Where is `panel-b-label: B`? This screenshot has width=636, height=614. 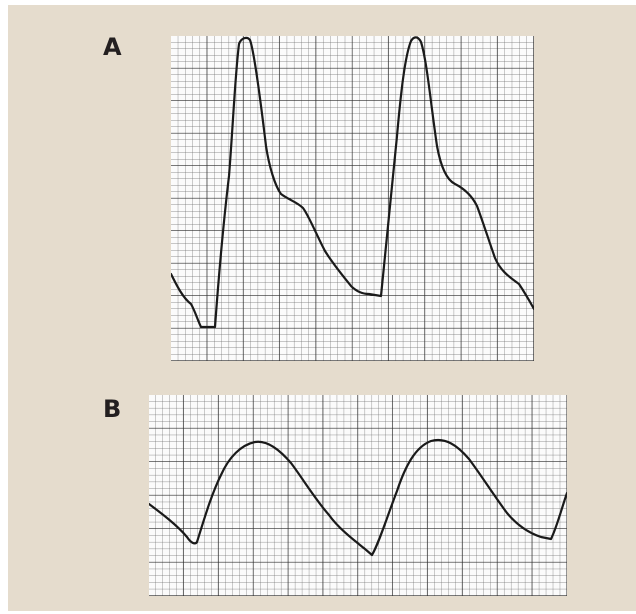
panel-b-label: B is located at coordinates (112, 409).